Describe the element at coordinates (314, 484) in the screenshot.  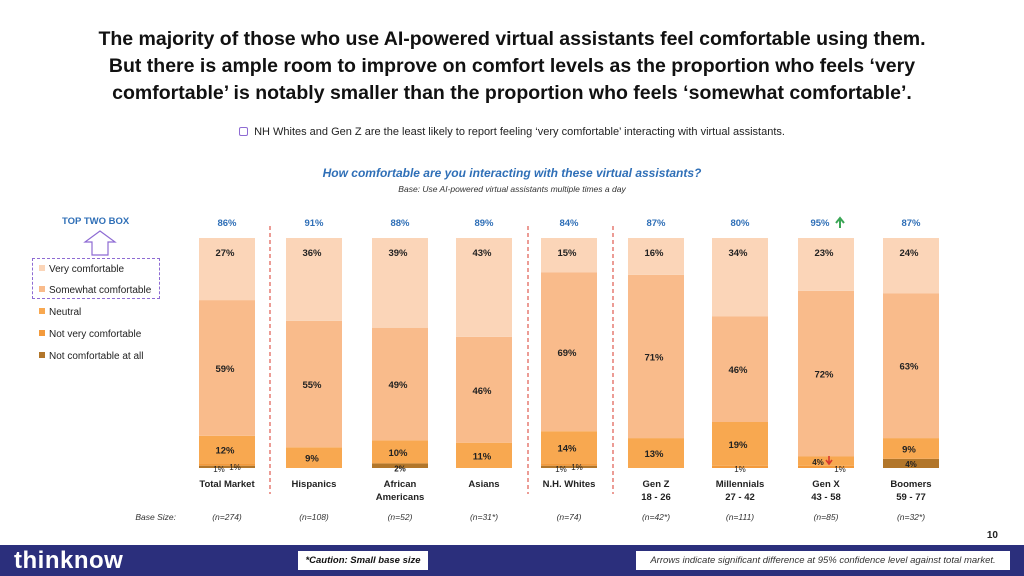
I see `category-label: Hispanics` at that location.